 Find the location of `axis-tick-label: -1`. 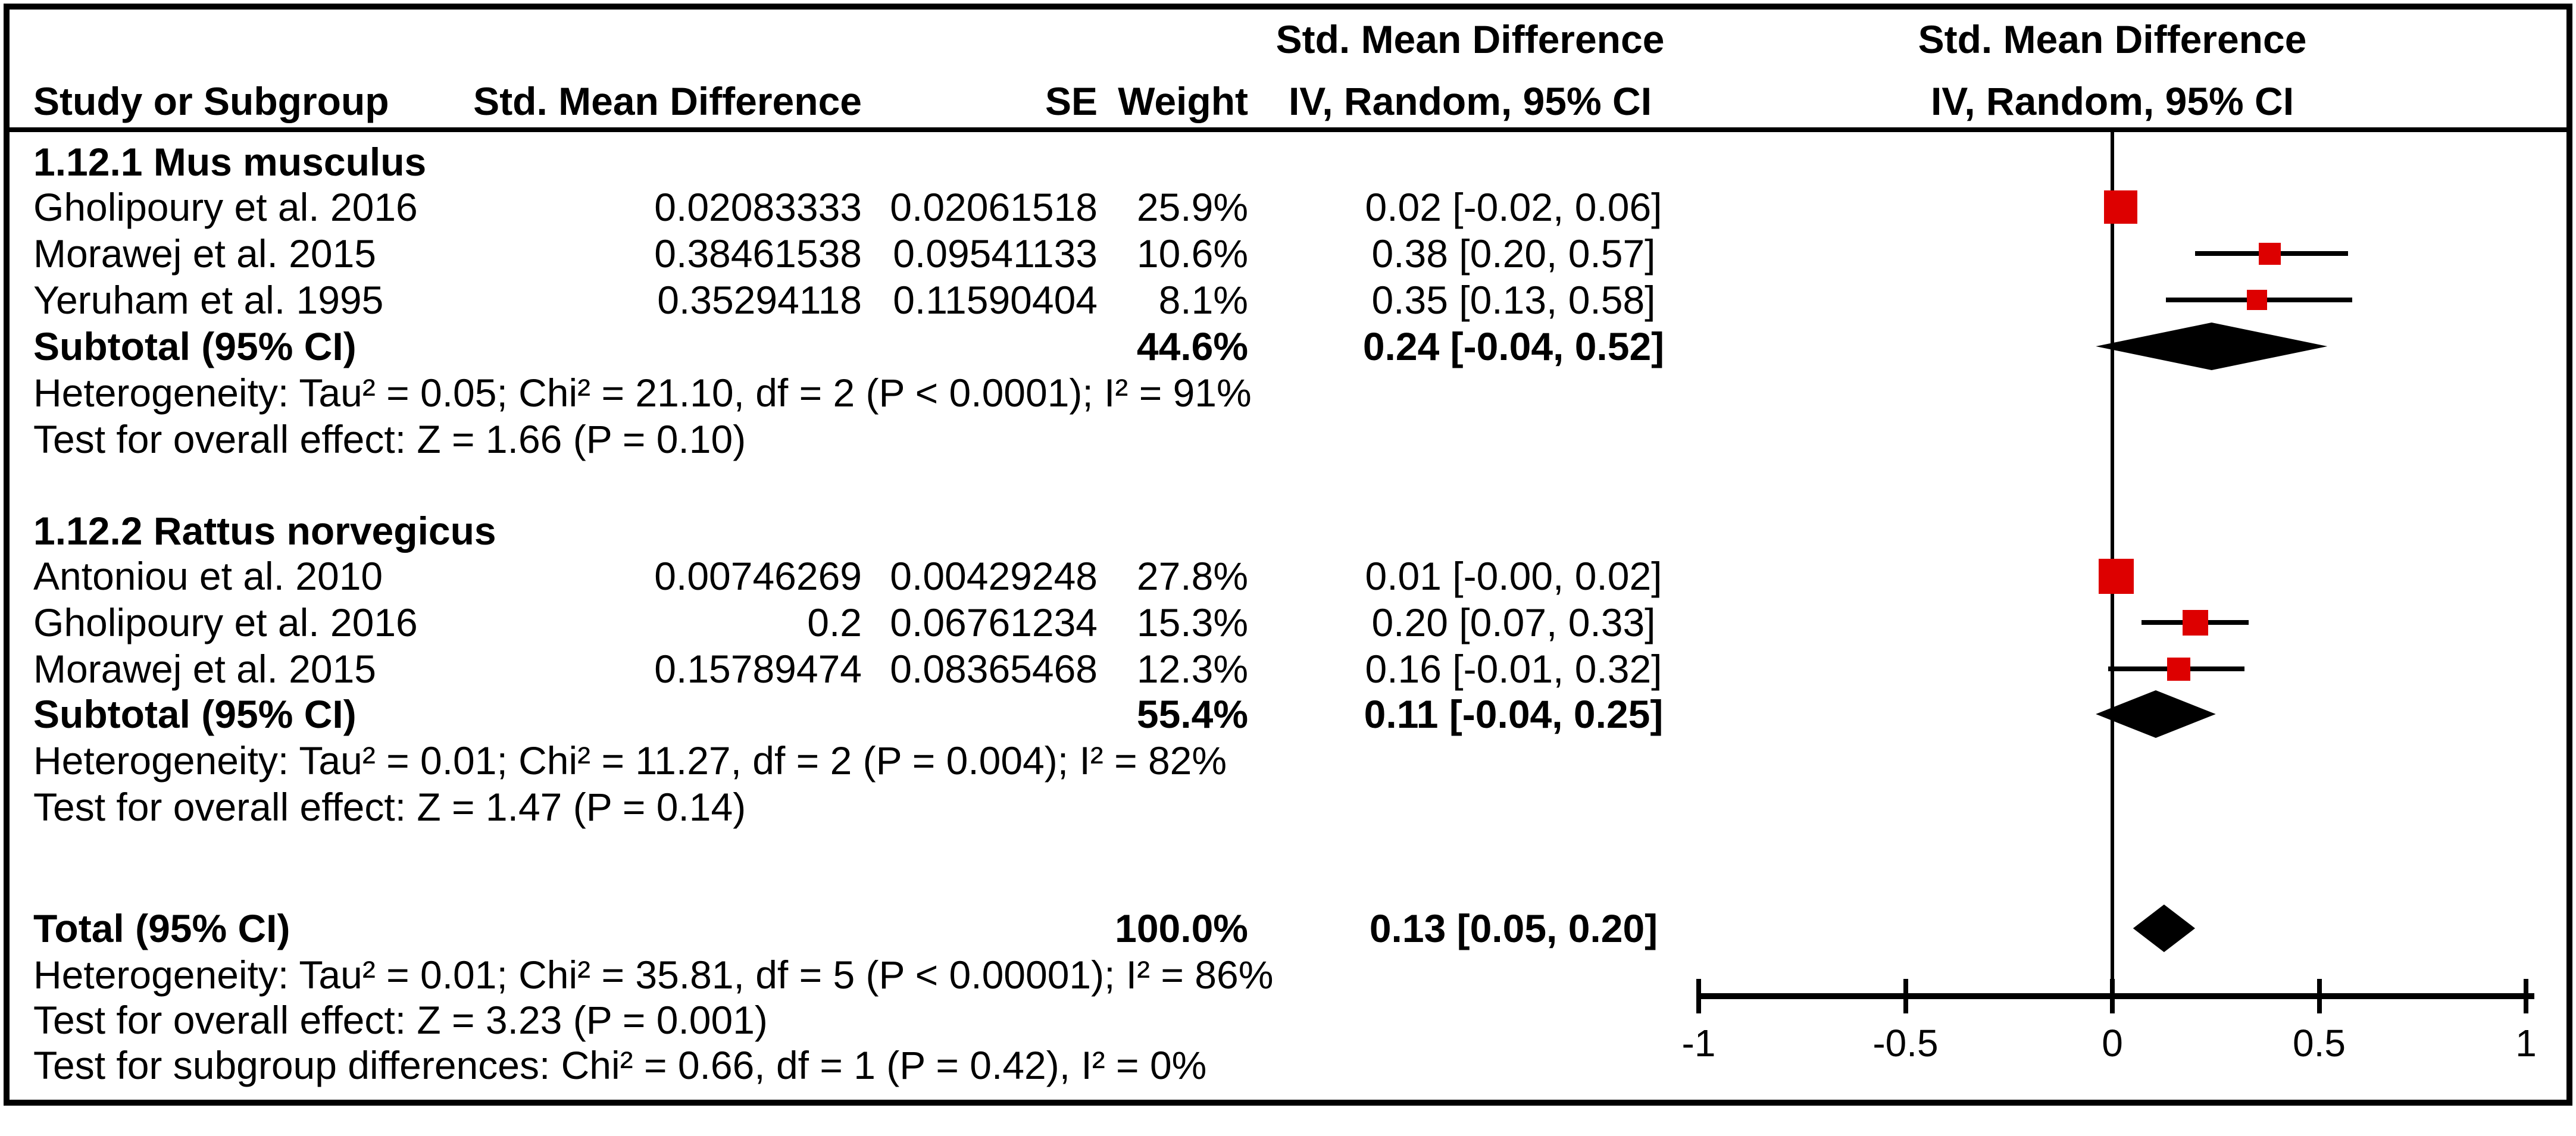

axis-tick-label: -1 is located at coordinates (1698, 1043).